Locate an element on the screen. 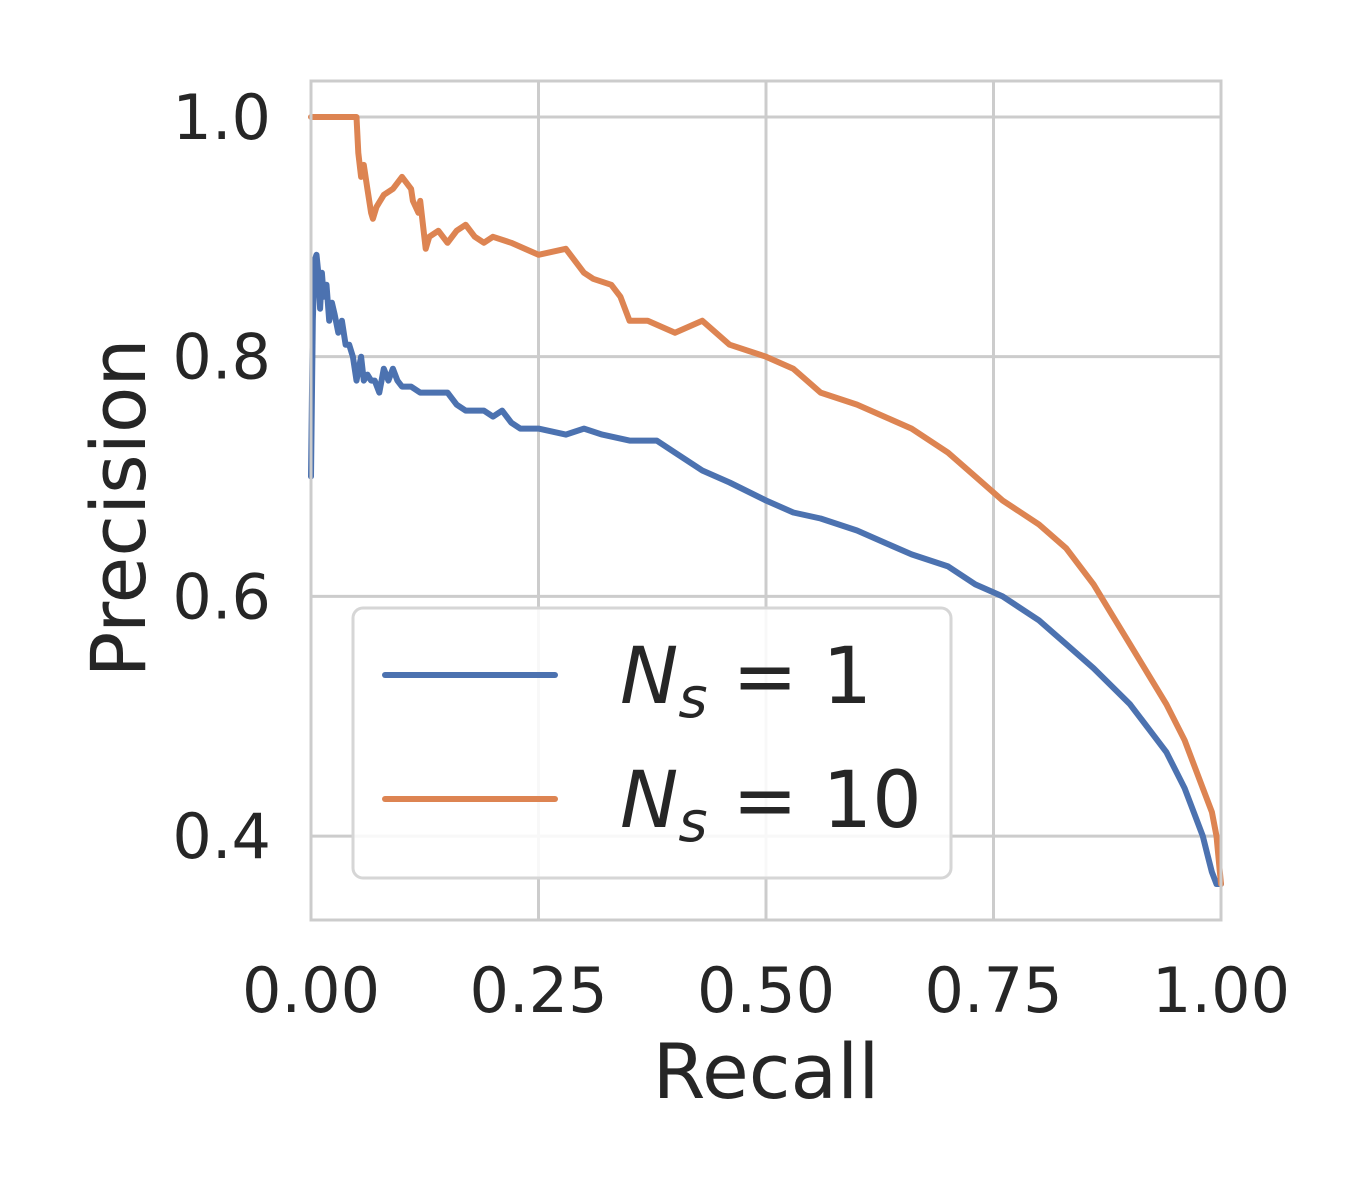 The image size is (1350, 1200). y-tick-label: 0.4 is located at coordinates (221, 836).